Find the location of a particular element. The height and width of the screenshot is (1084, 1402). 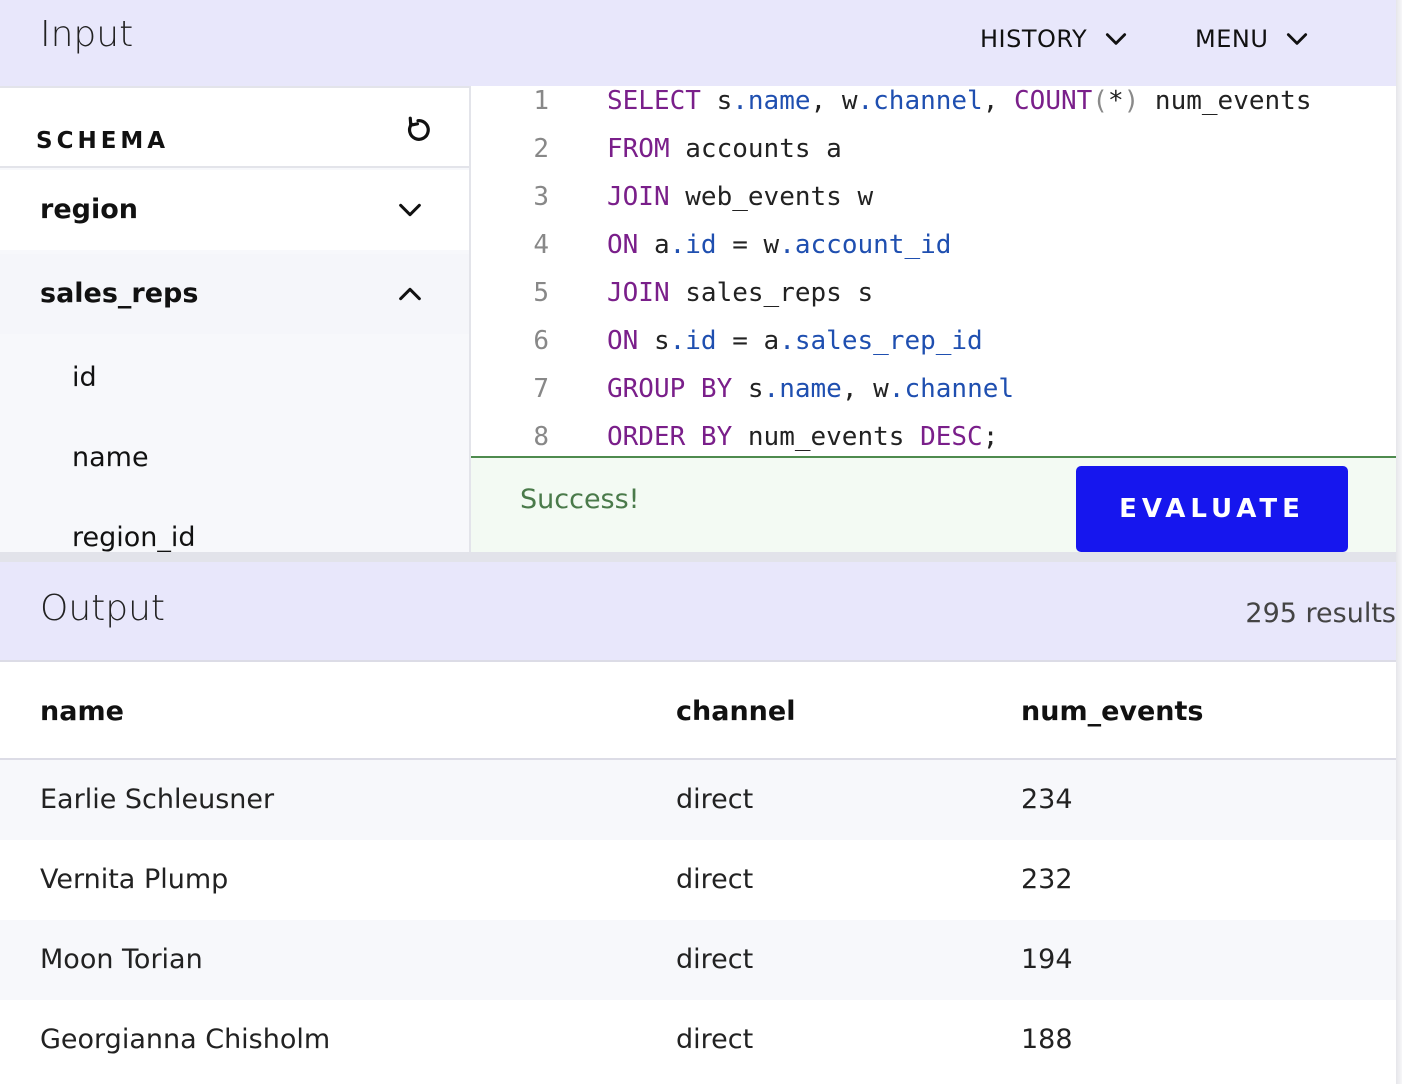

schema-column-id: id is located at coordinates (84, 377).